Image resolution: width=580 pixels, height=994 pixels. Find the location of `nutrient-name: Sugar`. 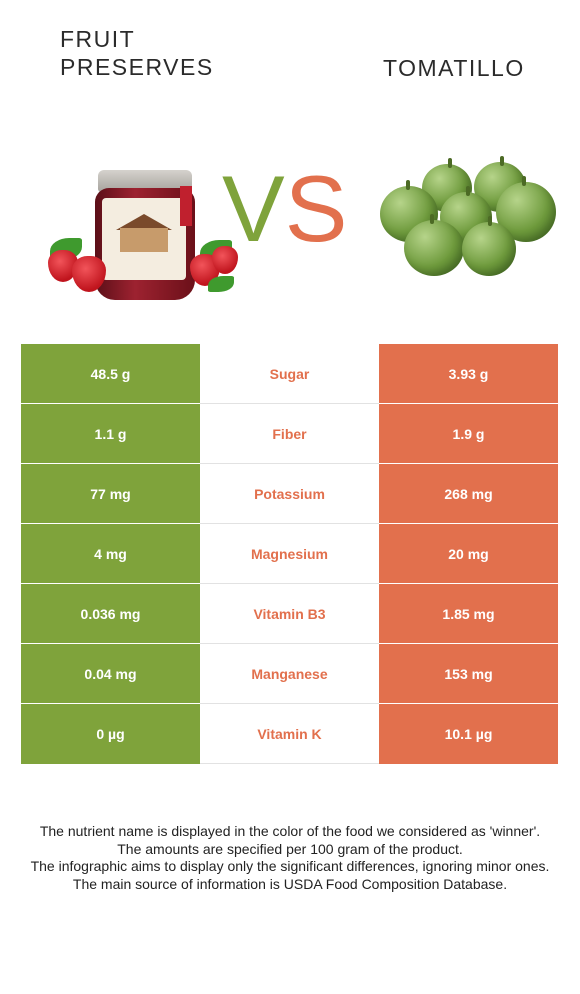

nutrient-name: Sugar is located at coordinates (289, 374).